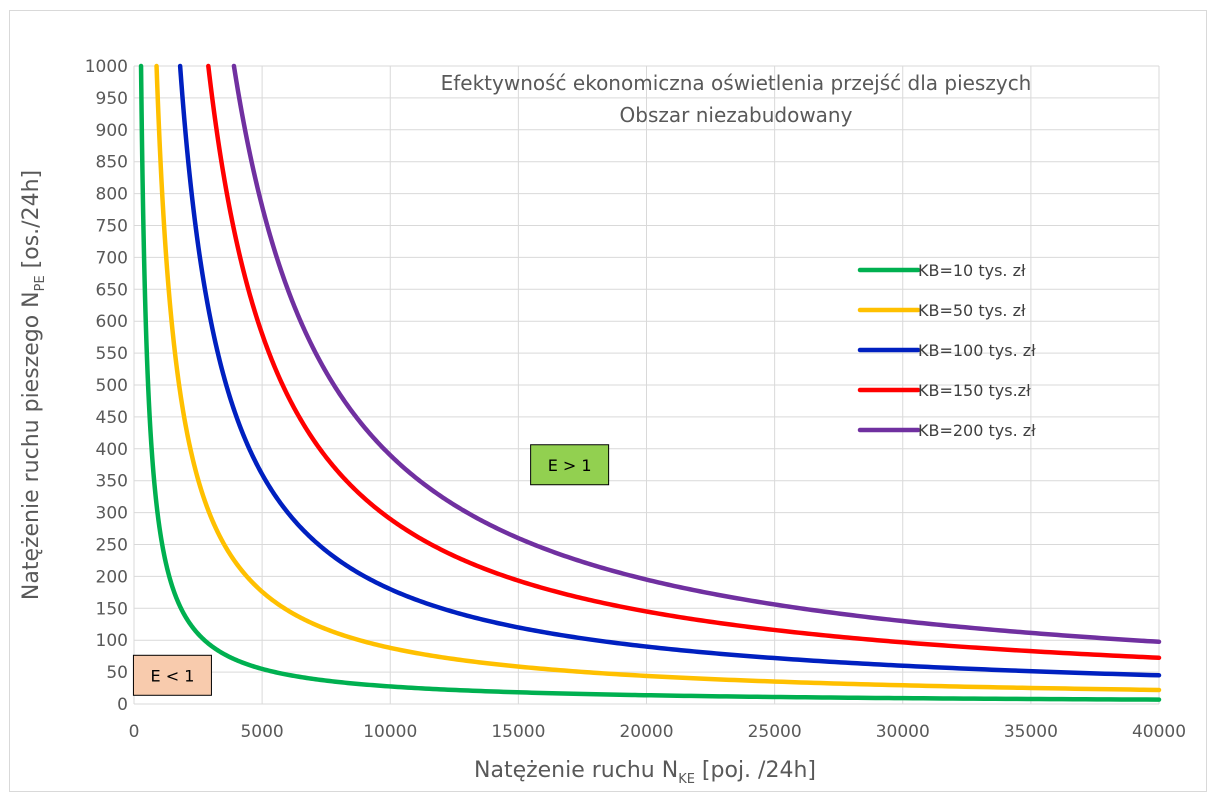 This screenshot has height=796, width=1214. I want to click on annotations: E > 1 E < 1, so click(371, 570).